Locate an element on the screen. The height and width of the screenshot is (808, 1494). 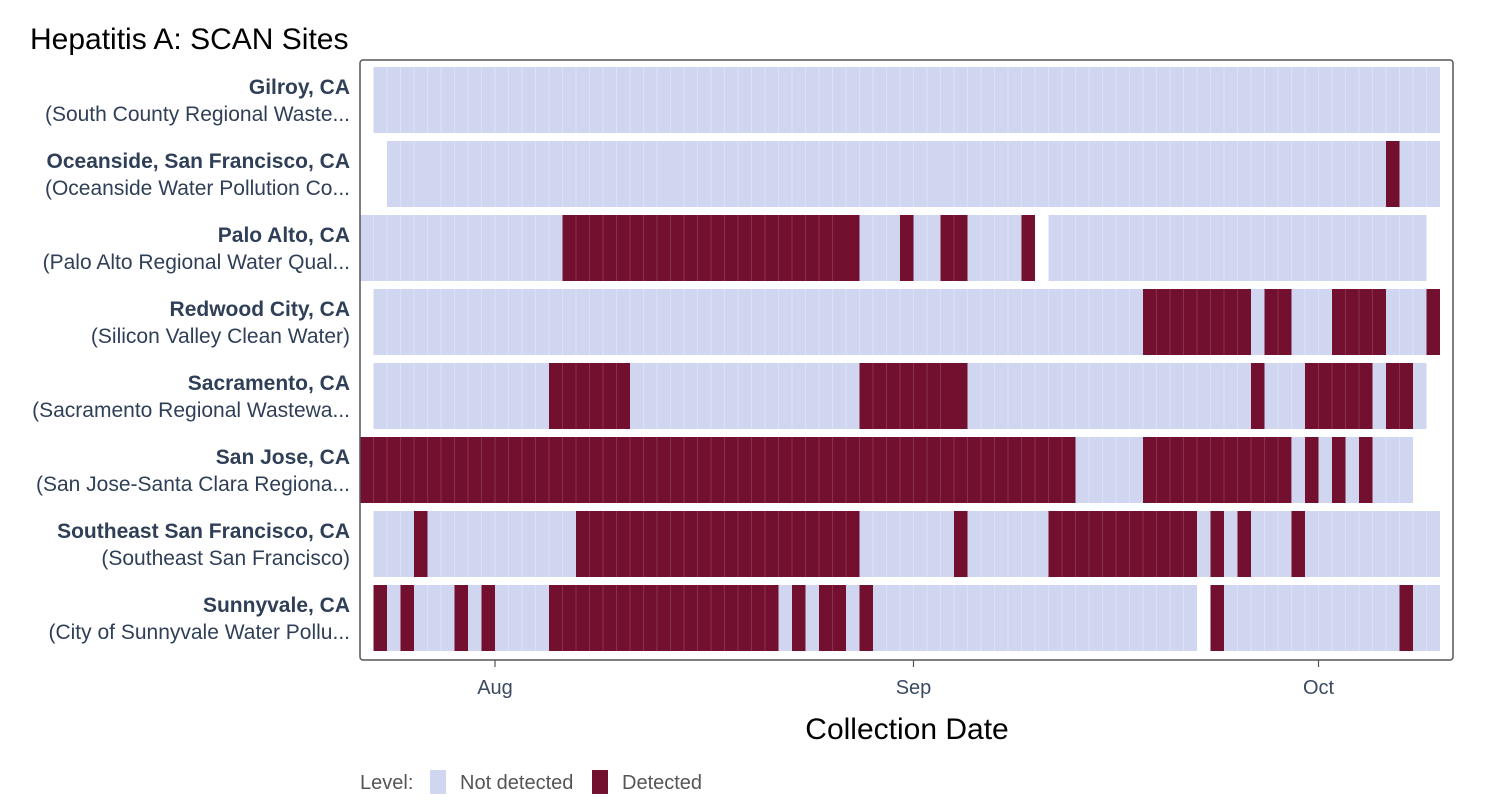
x-axis: Aug Sep Oct is located at coordinates (905, 679).